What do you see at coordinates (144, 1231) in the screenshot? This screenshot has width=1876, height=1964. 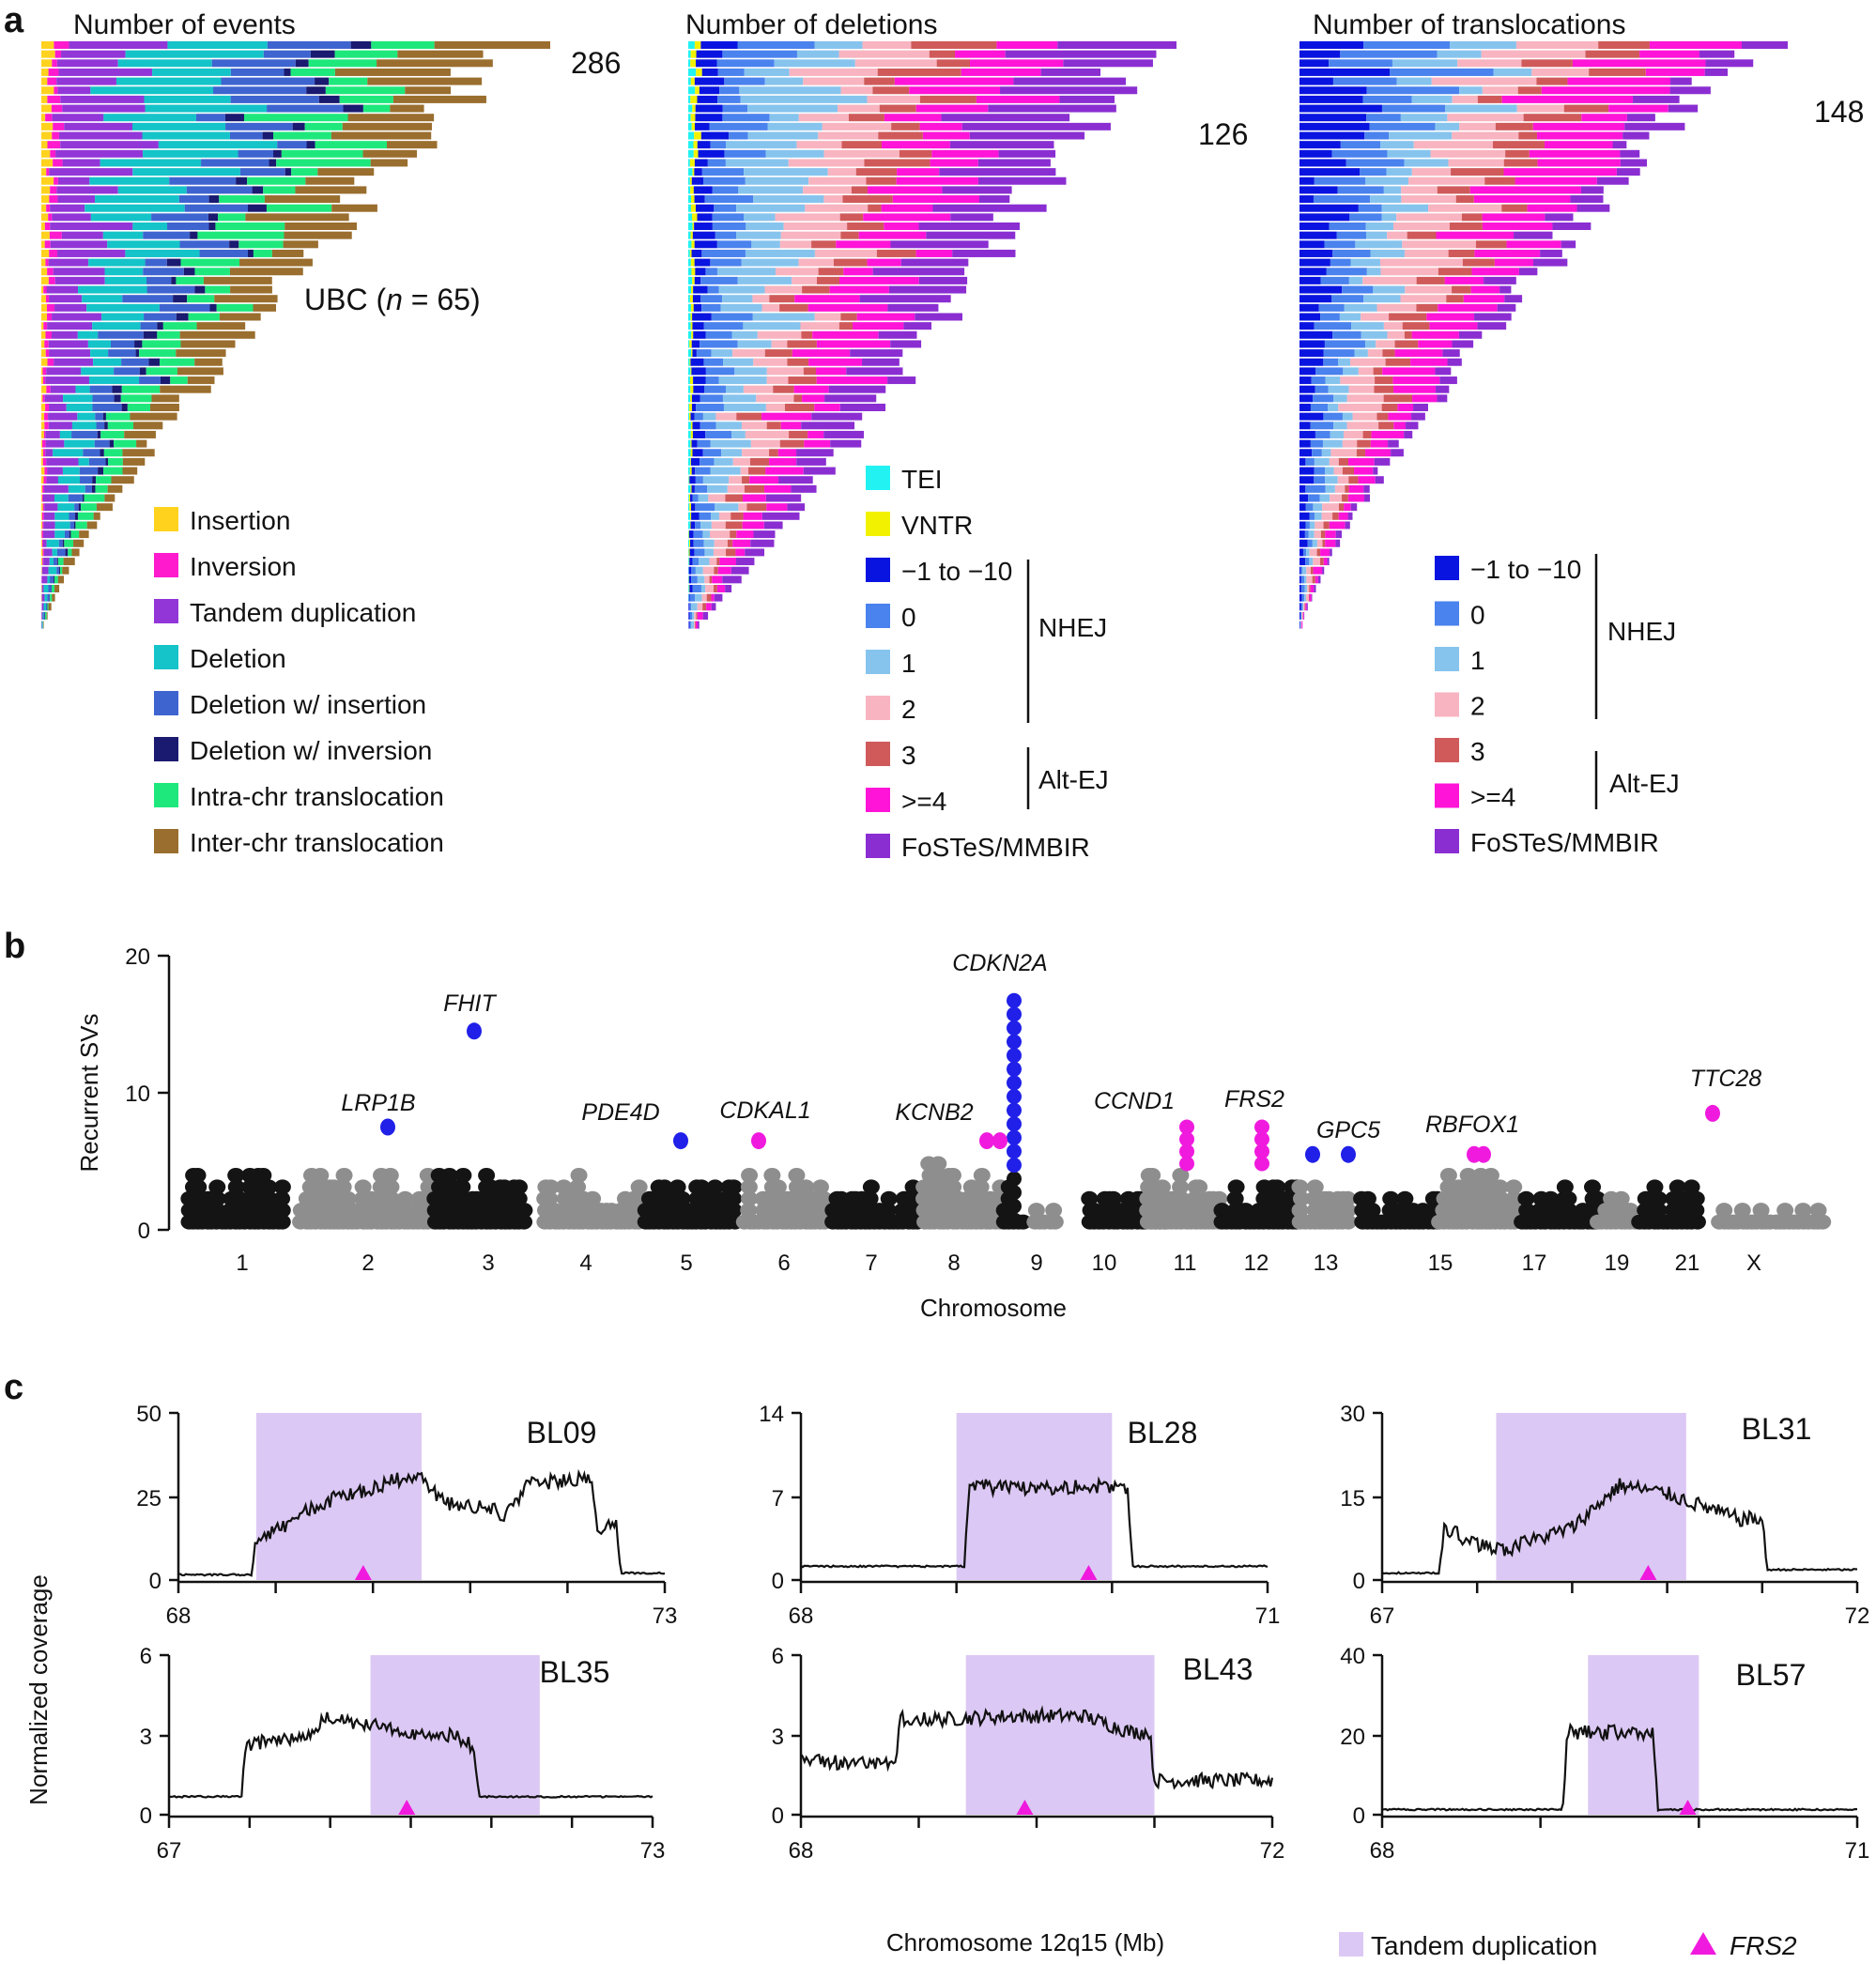 I see `manhattan-ytick-label-0: 0` at bounding box center [144, 1231].